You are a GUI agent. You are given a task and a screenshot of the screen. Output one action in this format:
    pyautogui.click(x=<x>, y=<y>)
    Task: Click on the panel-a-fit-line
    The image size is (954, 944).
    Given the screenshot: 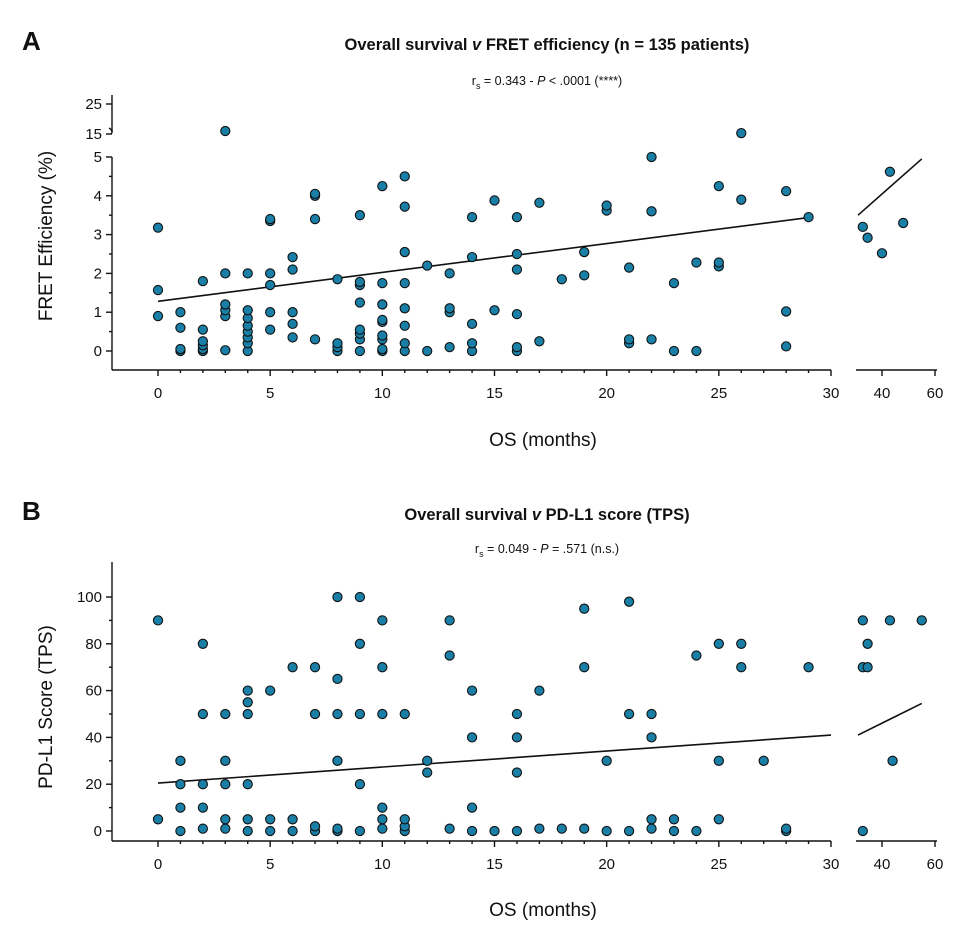 What is the action you would take?
    pyautogui.click(x=483, y=259)
    